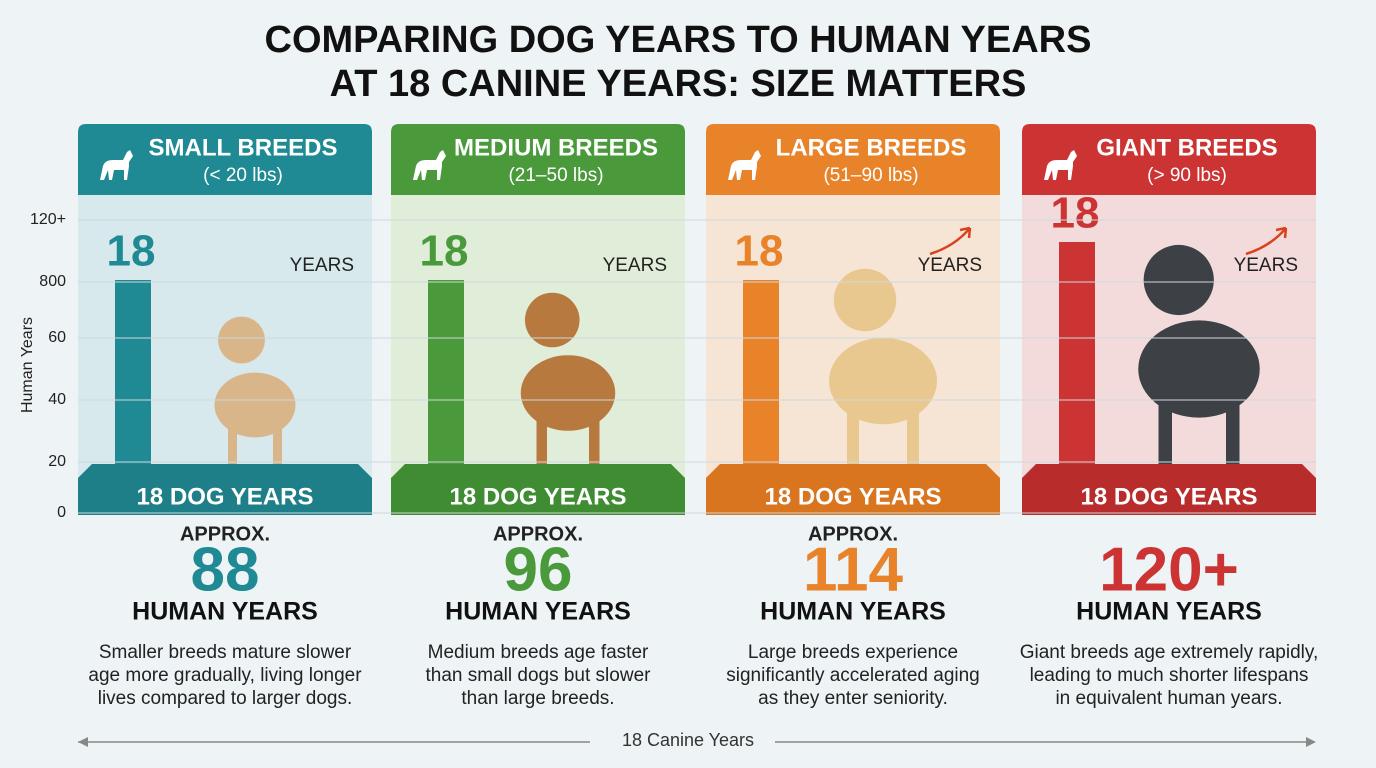  What do you see at coordinates (57, 461) in the screenshot?
I see `y-tick-label: 20` at bounding box center [57, 461].